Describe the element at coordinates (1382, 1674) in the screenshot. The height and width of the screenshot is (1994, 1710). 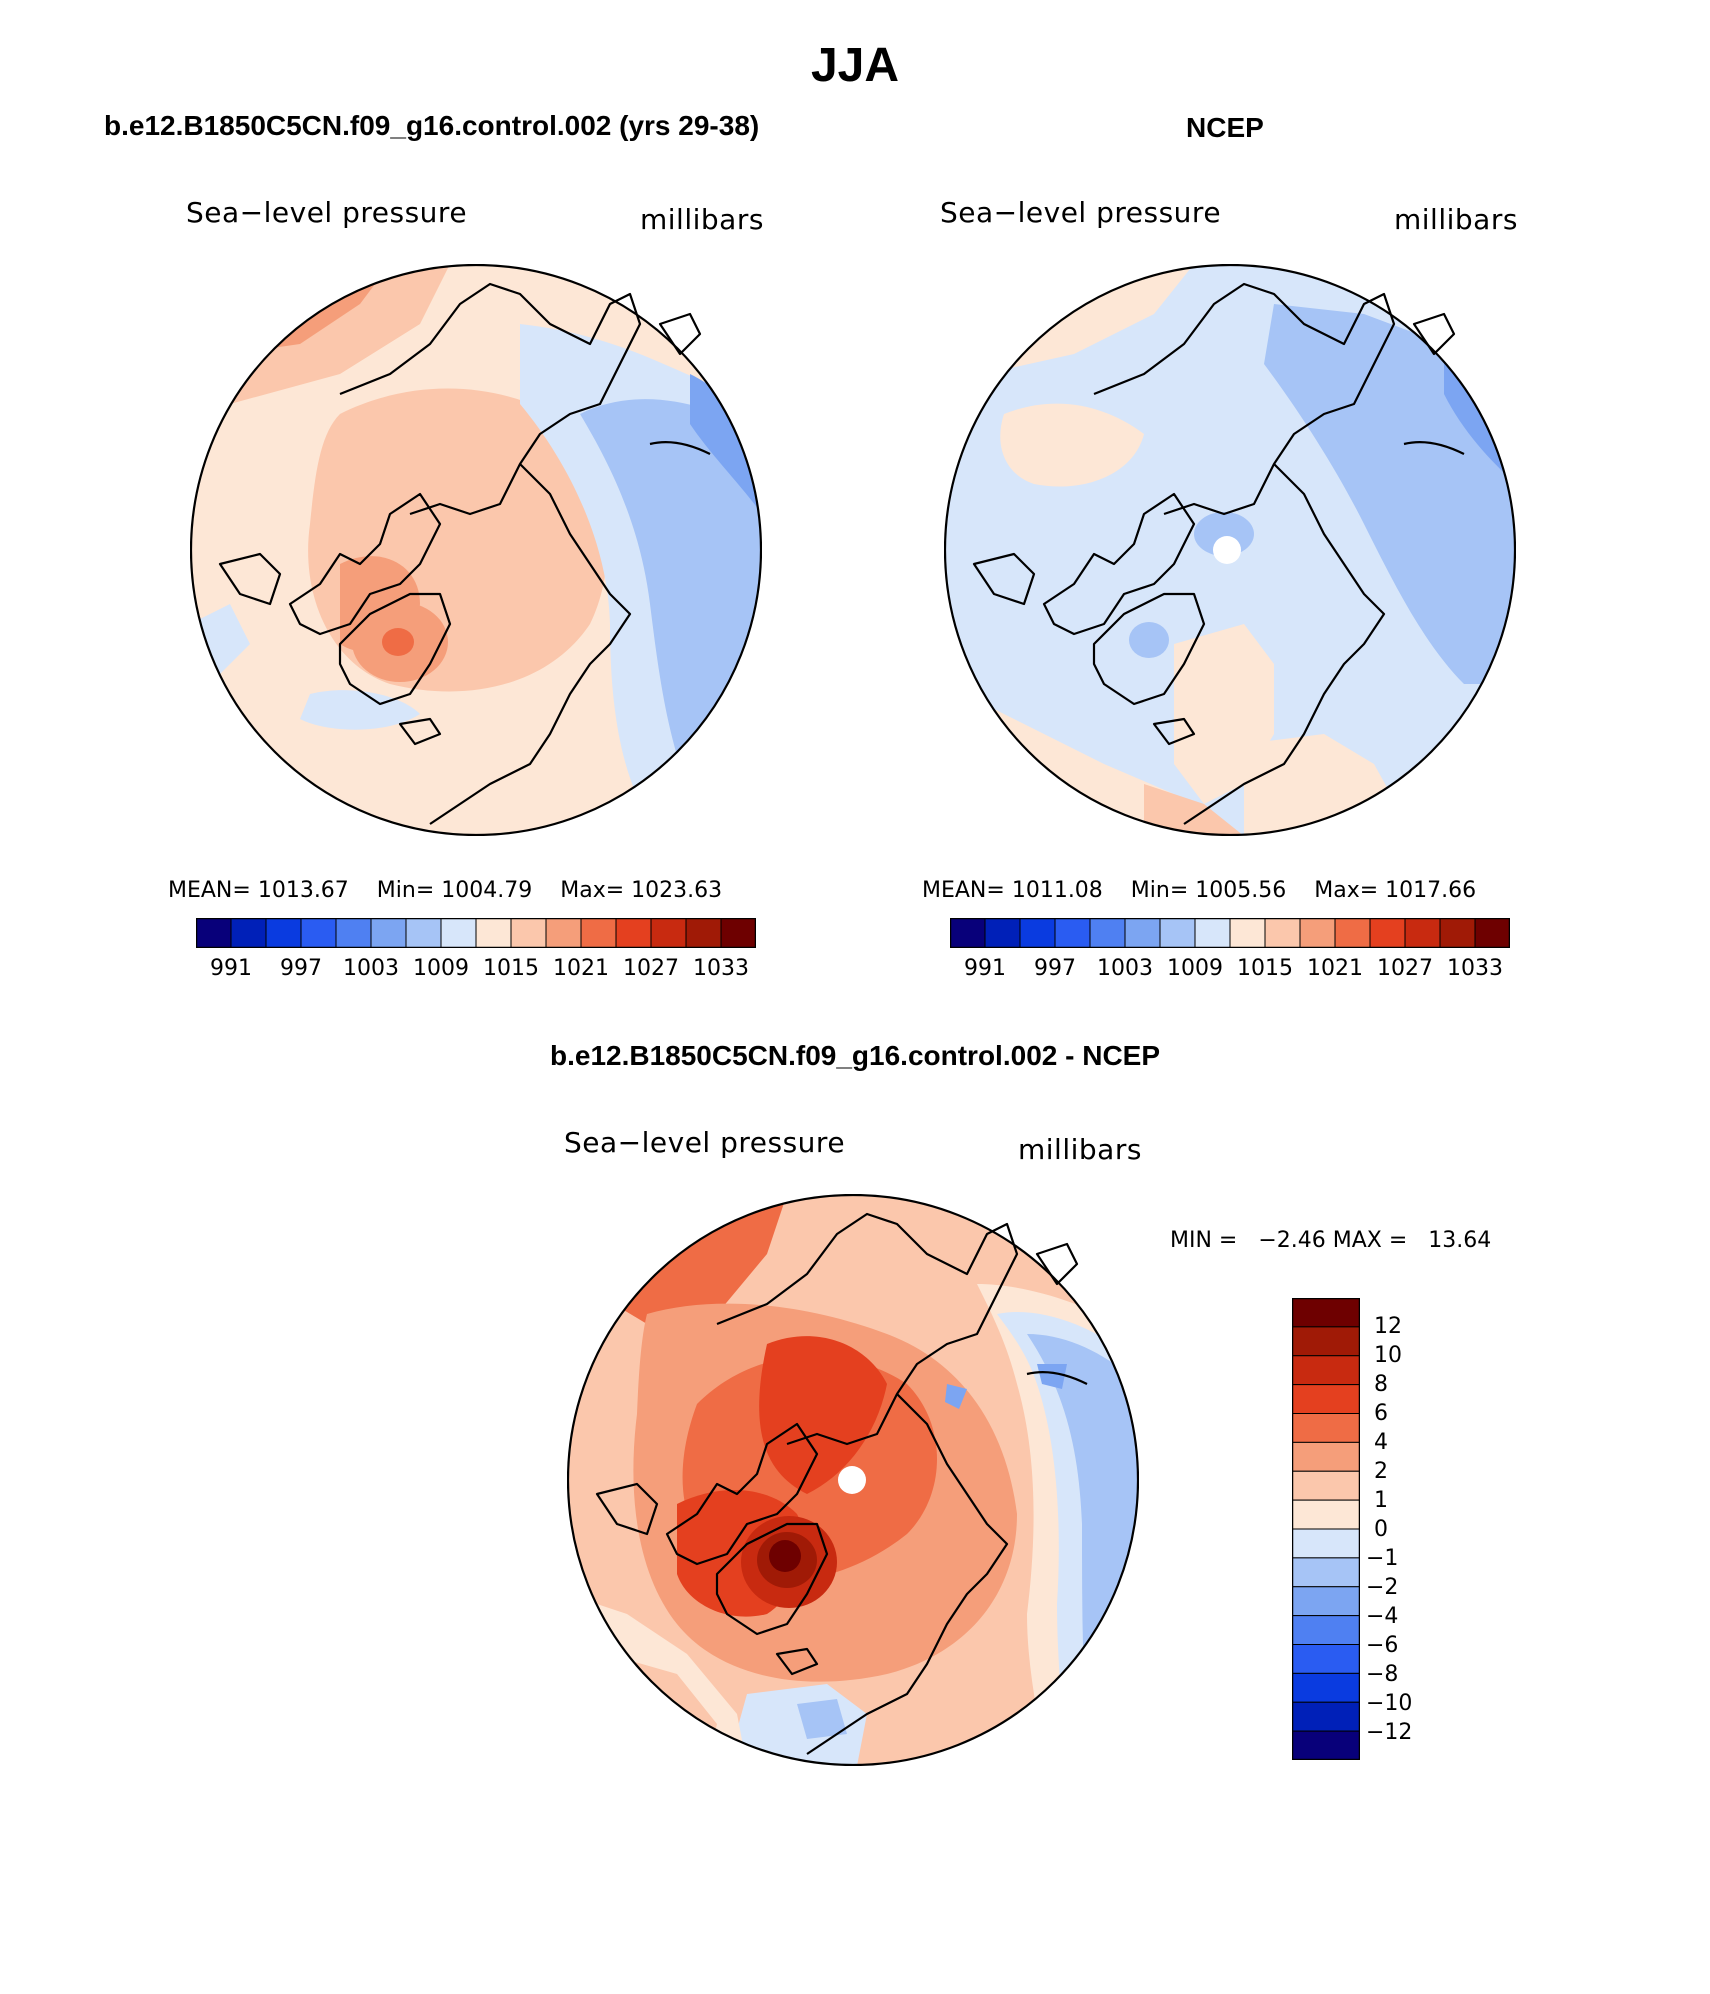
I see `colorbar-tick-label: −8` at that location.